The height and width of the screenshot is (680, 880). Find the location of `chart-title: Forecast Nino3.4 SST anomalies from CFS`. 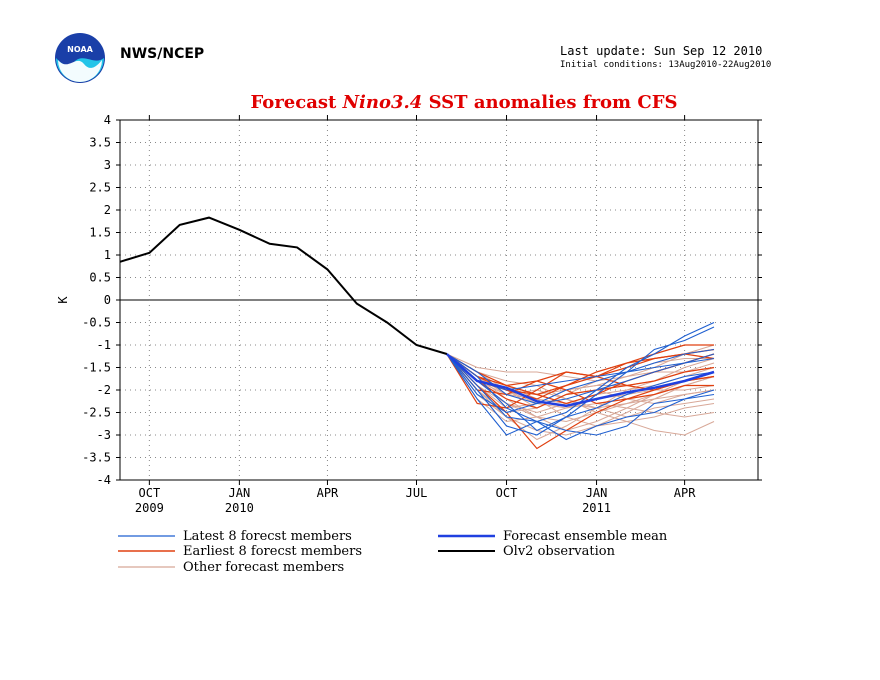

chart-title: Forecast Nino3.4 SST anomalies from CFS is located at coordinates (464, 102).